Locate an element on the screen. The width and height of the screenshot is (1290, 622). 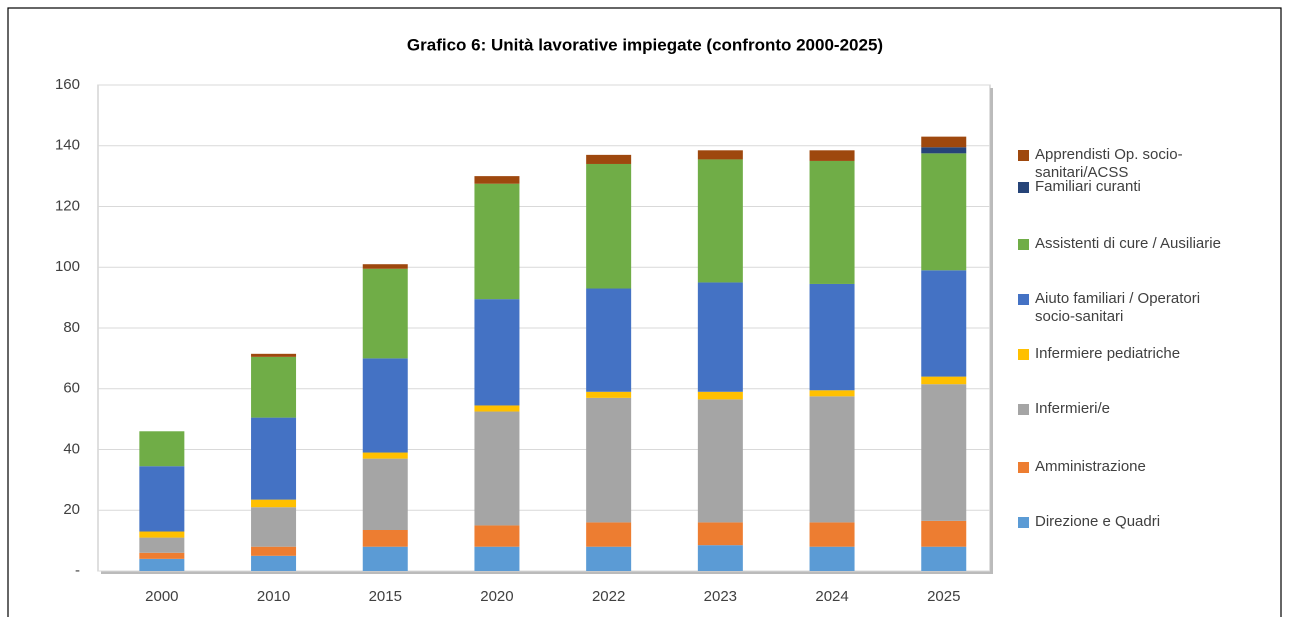
x-tick-label: 2015 is located at coordinates (385, 596).